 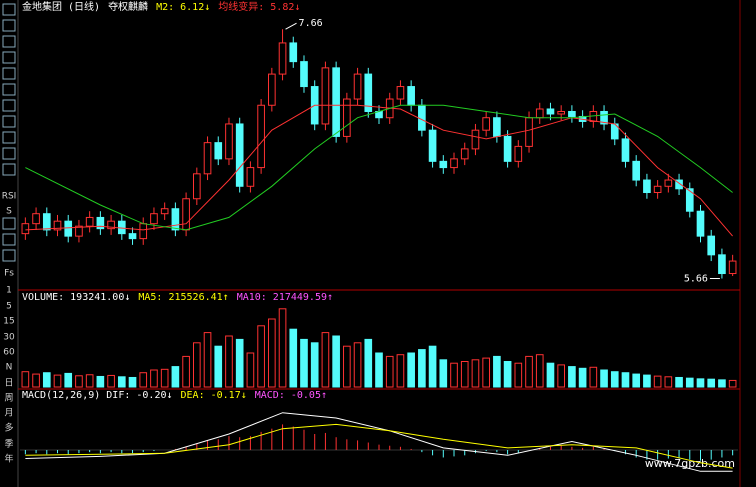 What do you see at coordinates (291, 395) in the screenshot?
I see `header-item: MACD: -0.05↑` at bounding box center [291, 395].